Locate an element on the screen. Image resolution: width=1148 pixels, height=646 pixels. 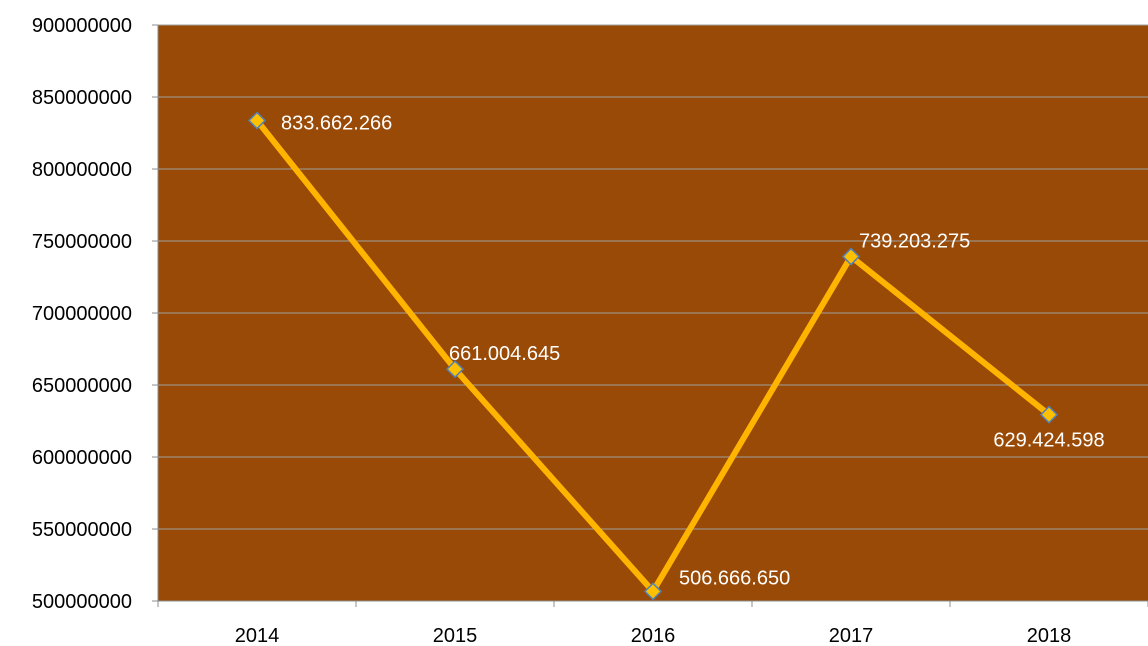
x-tick-label: 2018 is located at coordinates (1049, 635).